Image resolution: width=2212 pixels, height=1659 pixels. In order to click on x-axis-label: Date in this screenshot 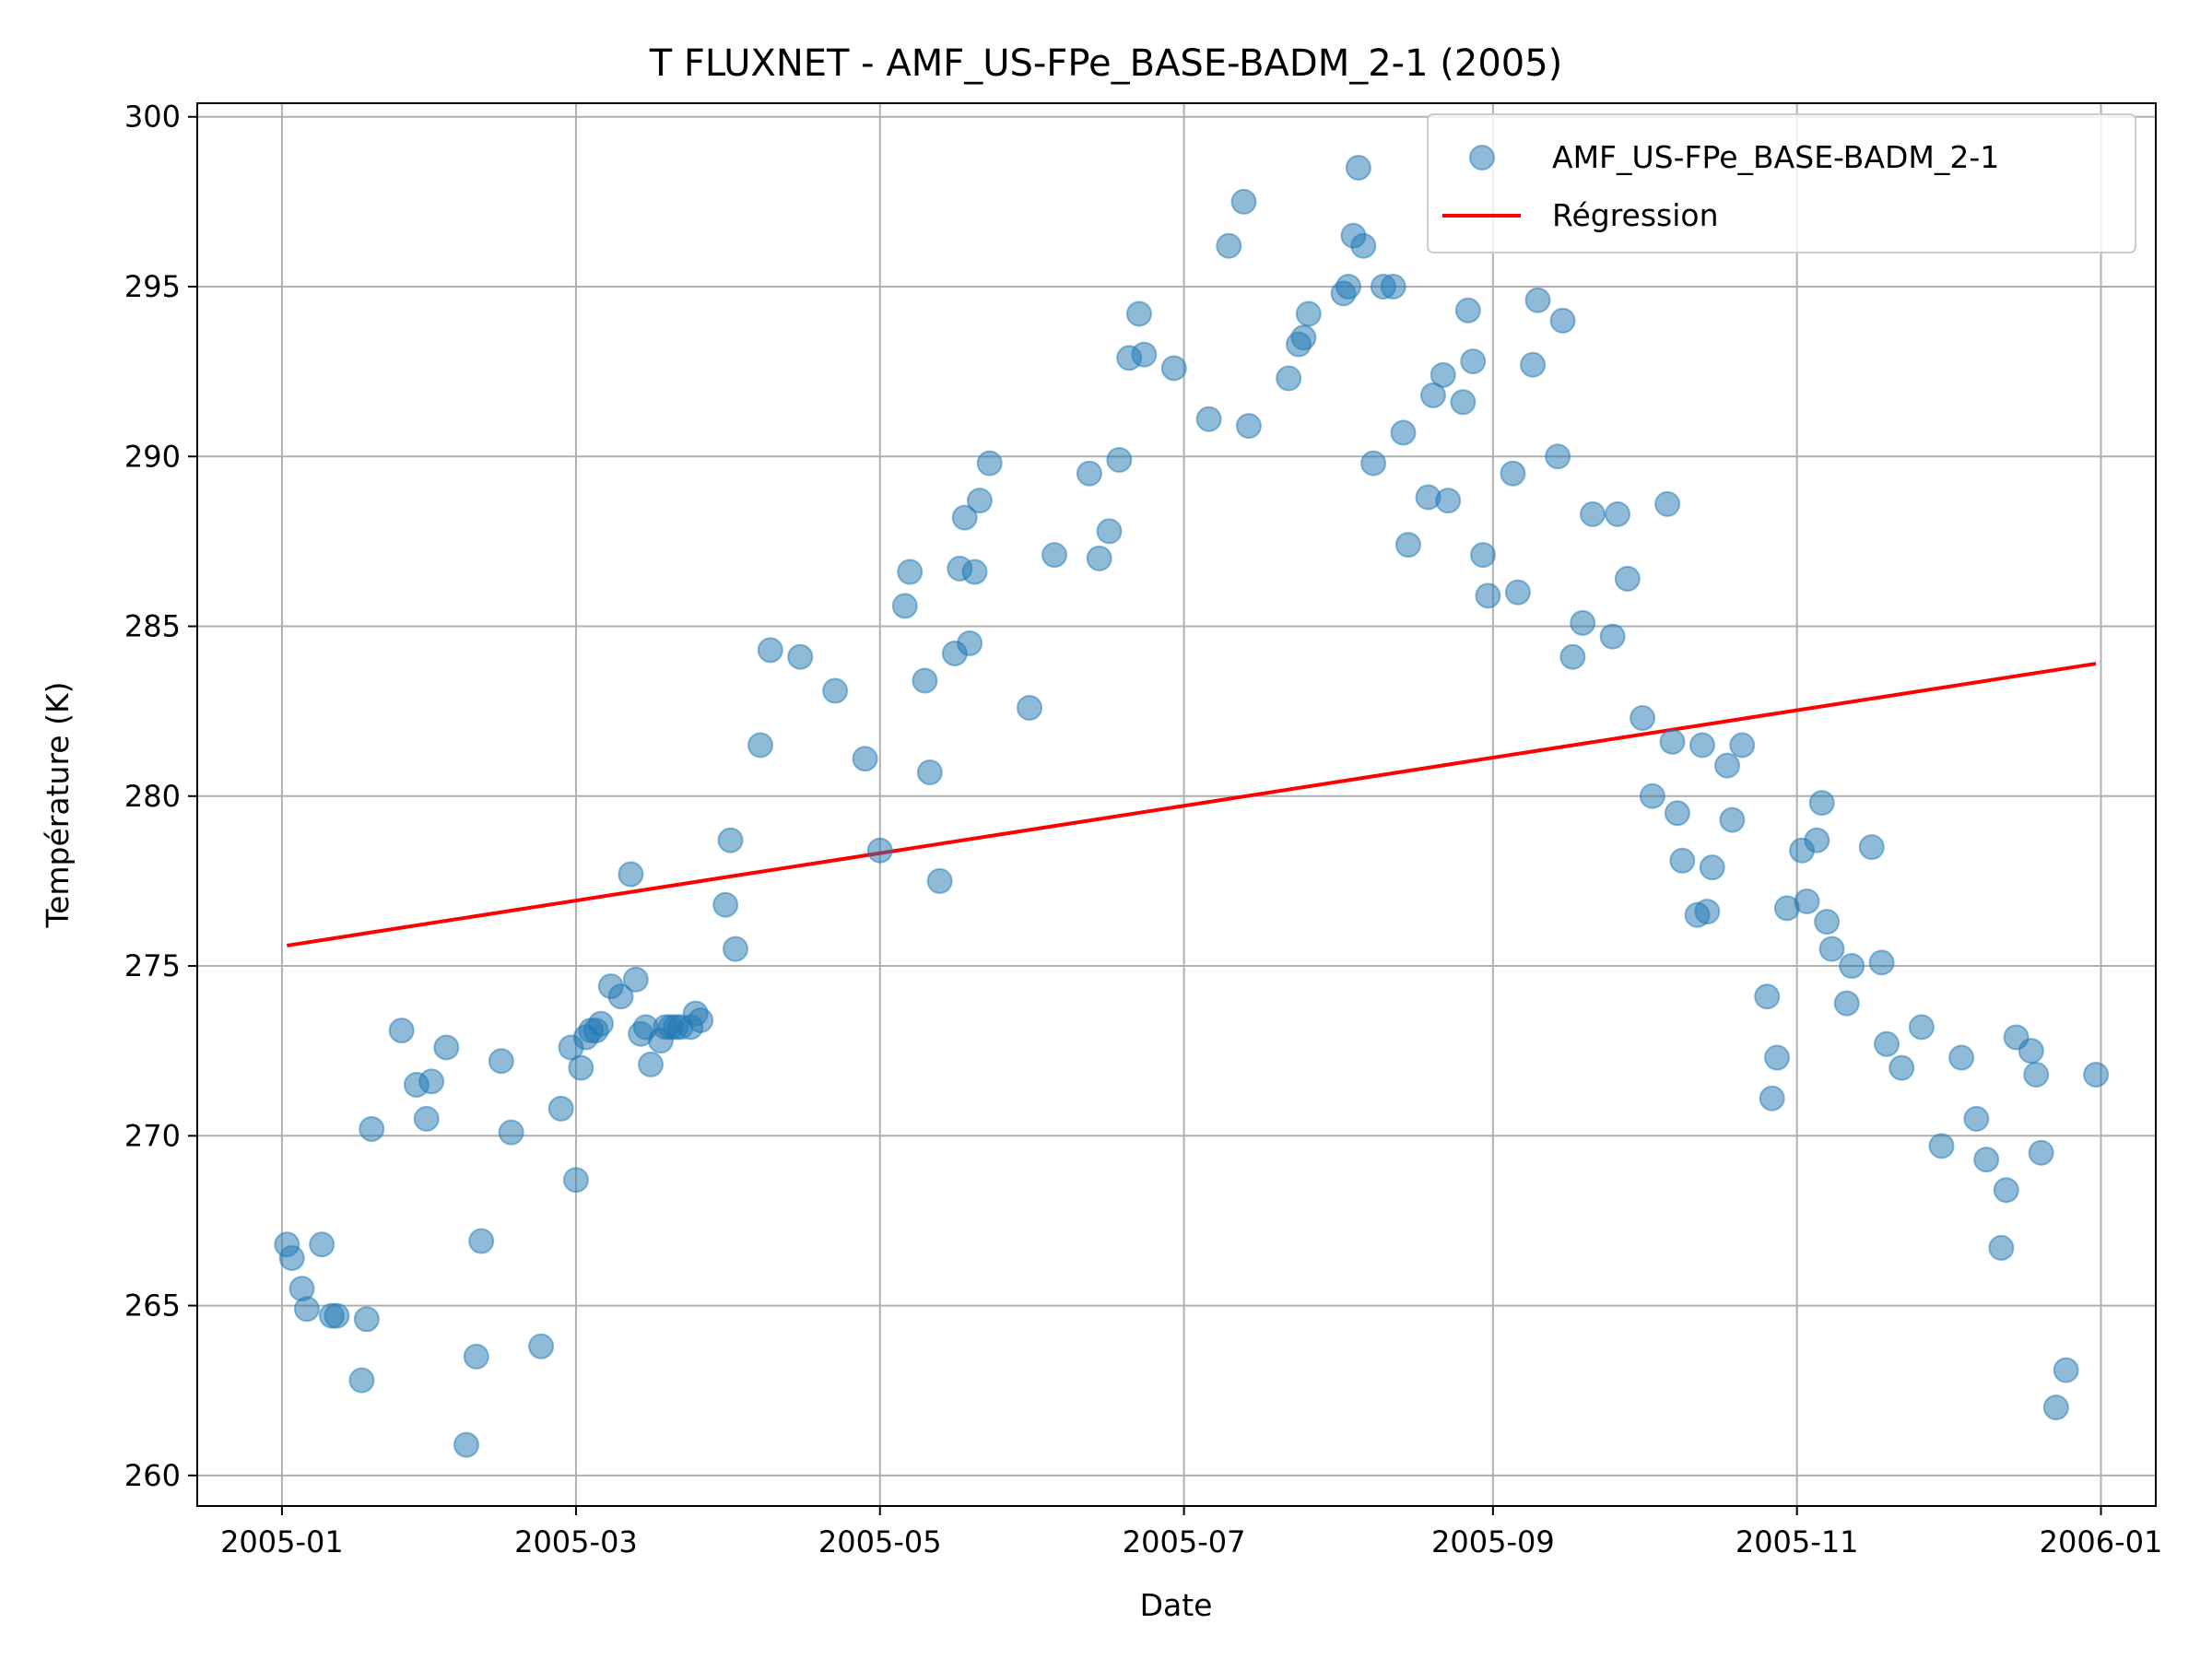, I will do `click(1176, 1605)`.